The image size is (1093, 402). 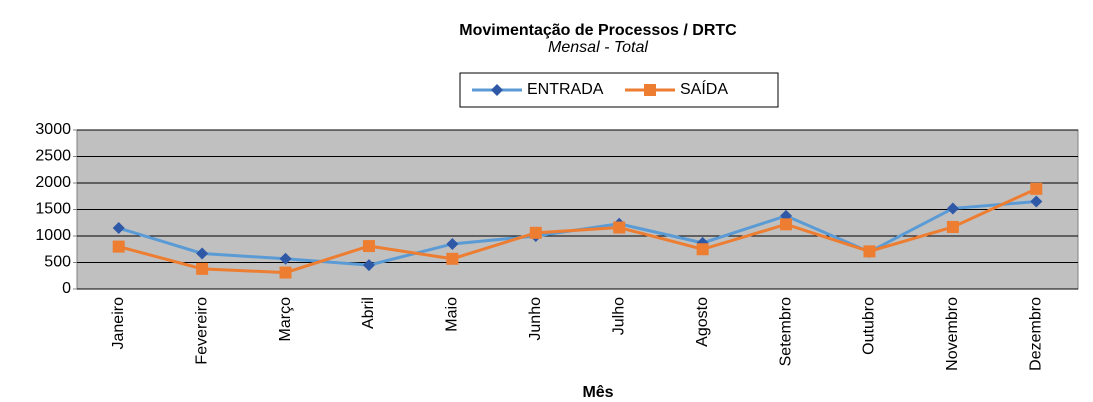 What do you see at coordinates (618, 316) in the screenshot?
I see `x-tick-label: Julho` at bounding box center [618, 316].